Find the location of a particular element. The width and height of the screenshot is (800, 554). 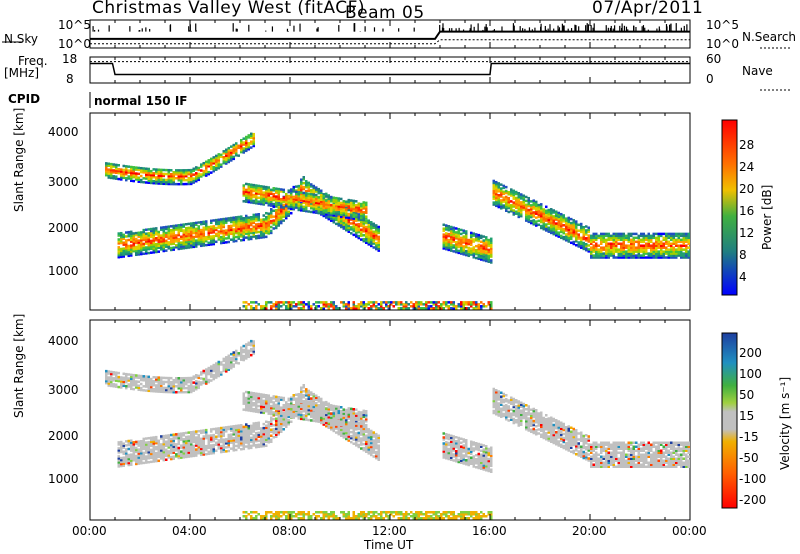

freq-tick-bottom: 8 is located at coordinates (70, 79).